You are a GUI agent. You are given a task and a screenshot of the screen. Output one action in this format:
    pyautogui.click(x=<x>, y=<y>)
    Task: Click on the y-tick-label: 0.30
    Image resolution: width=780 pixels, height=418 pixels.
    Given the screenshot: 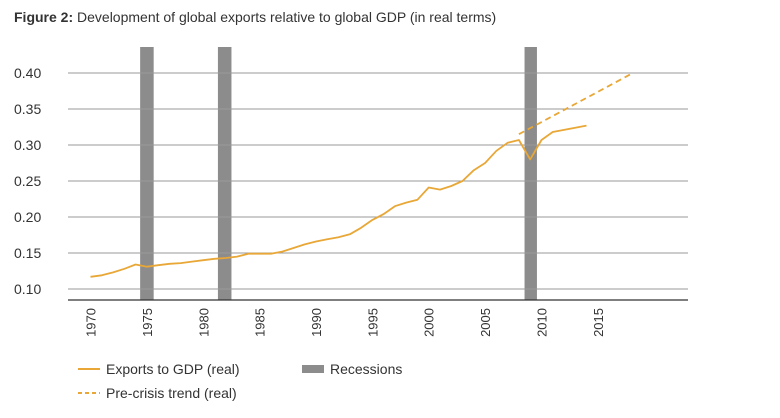 What is the action you would take?
    pyautogui.click(x=27, y=145)
    